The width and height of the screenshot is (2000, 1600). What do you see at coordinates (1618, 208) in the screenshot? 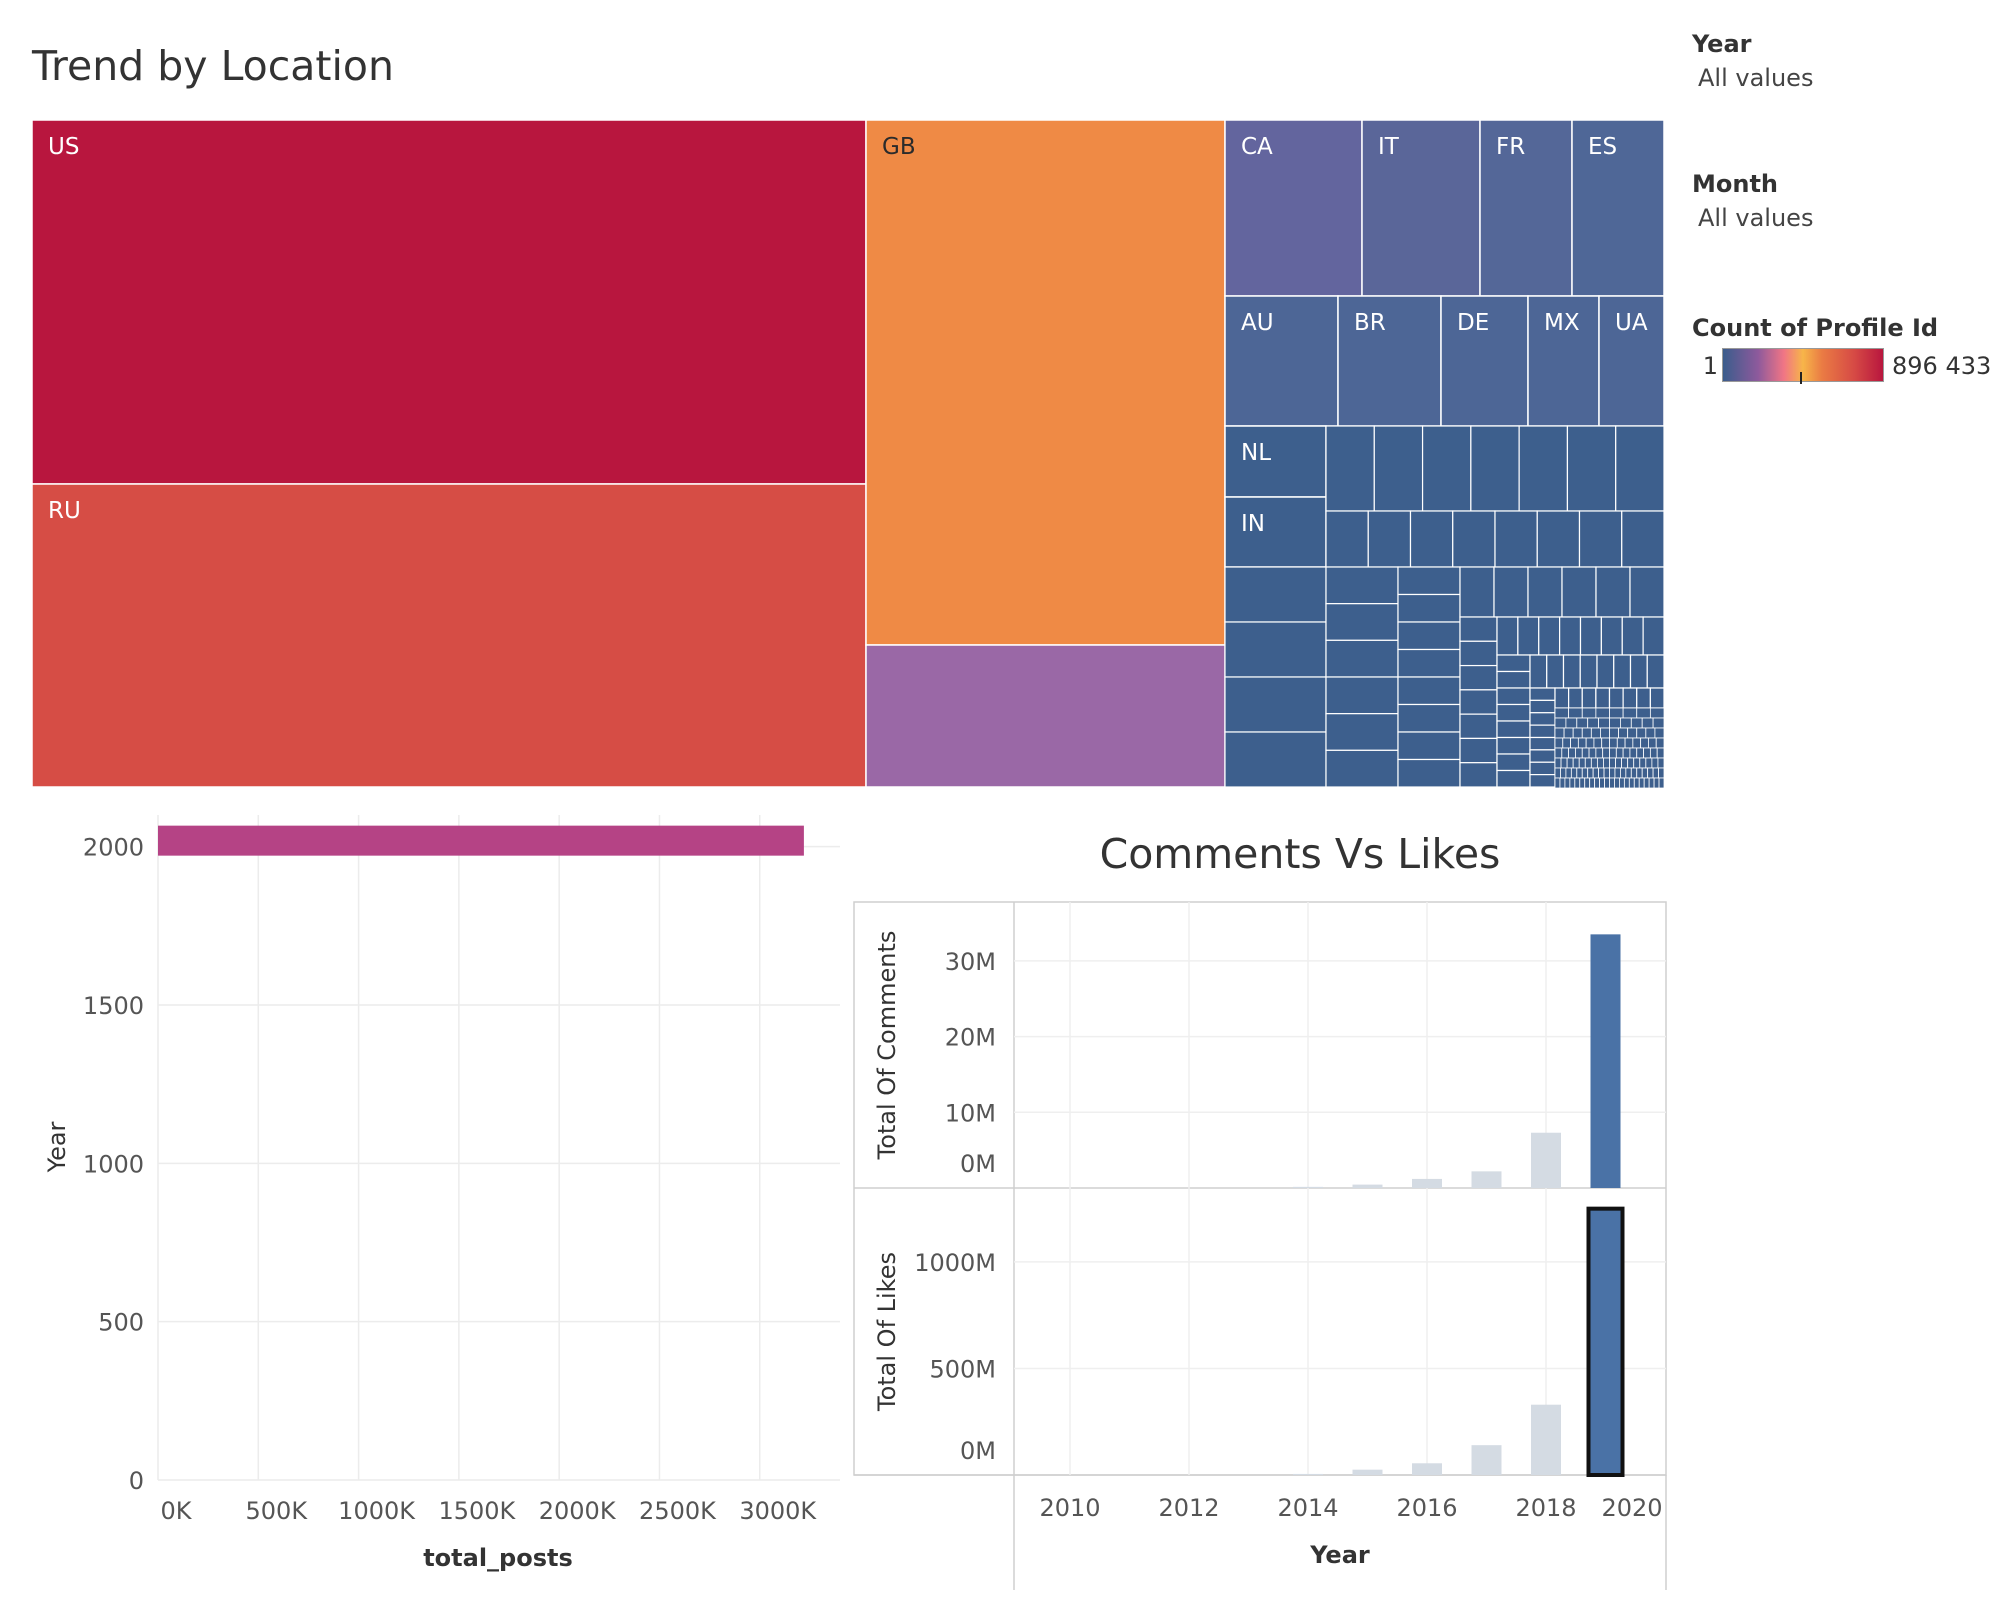
I see `treemap-cell-es` at bounding box center [1618, 208].